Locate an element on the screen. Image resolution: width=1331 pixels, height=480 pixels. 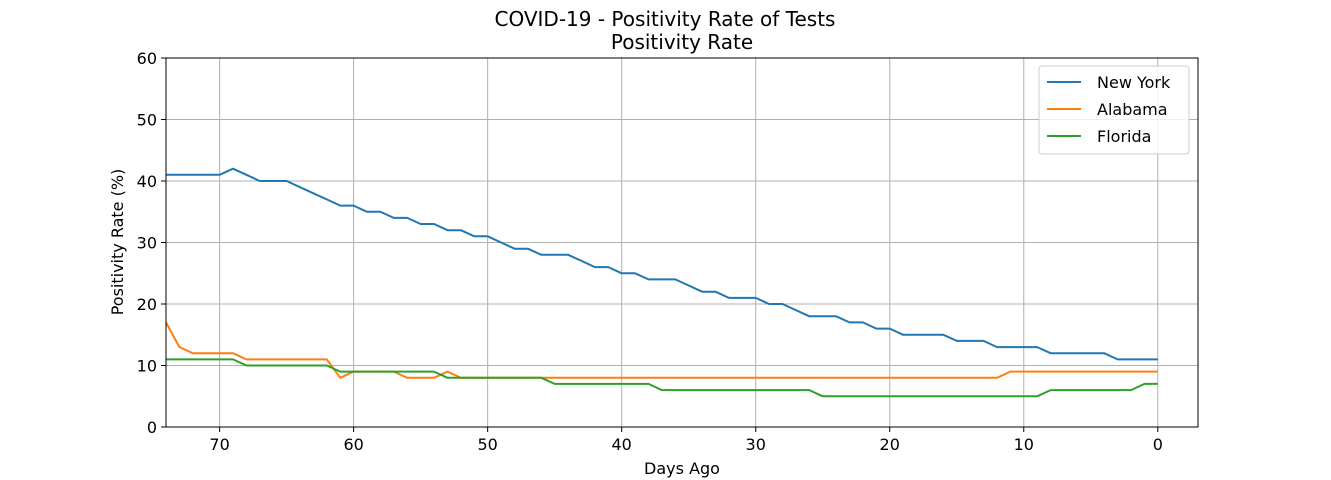
y-tick-label: 50 is located at coordinates (147, 120).